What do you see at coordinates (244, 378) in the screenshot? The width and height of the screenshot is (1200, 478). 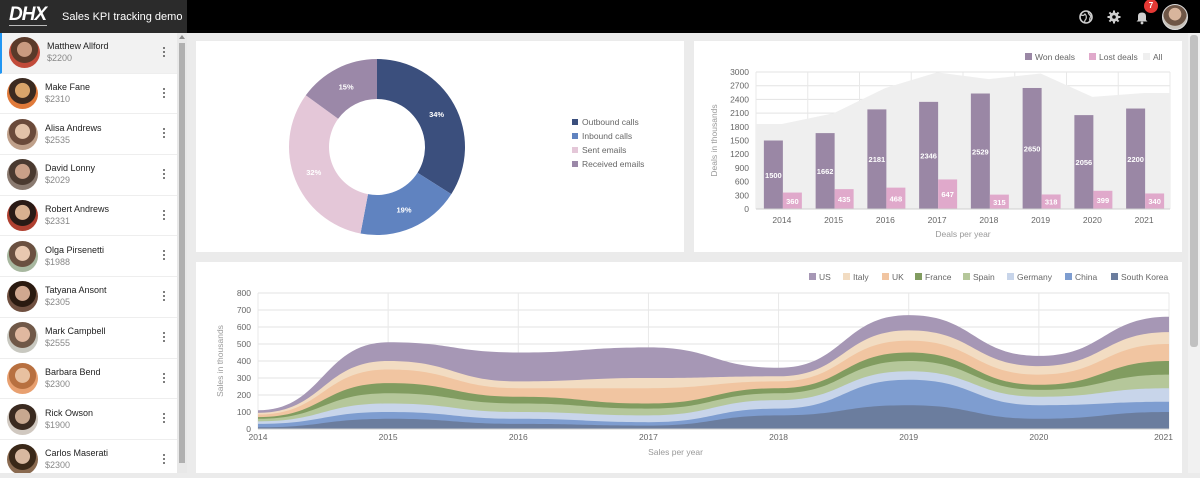 I see `y-tick-label: 300` at bounding box center [244, 378].